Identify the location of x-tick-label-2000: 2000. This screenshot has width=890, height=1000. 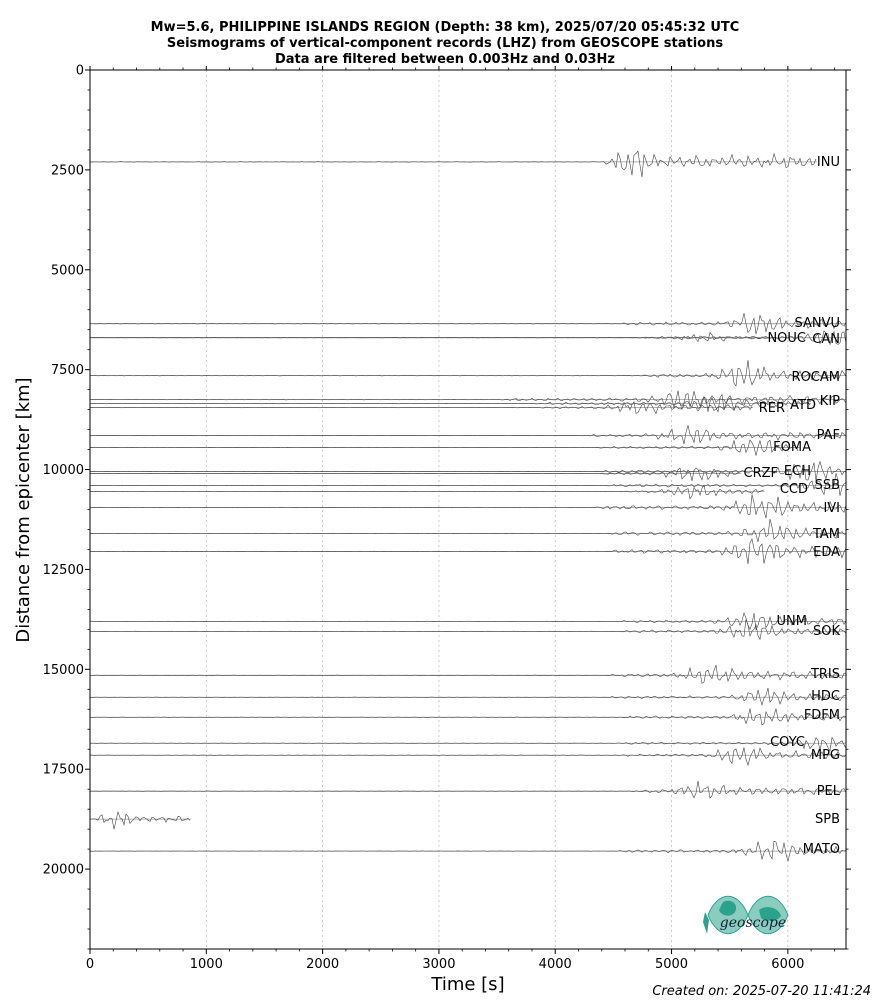
(322, 964).